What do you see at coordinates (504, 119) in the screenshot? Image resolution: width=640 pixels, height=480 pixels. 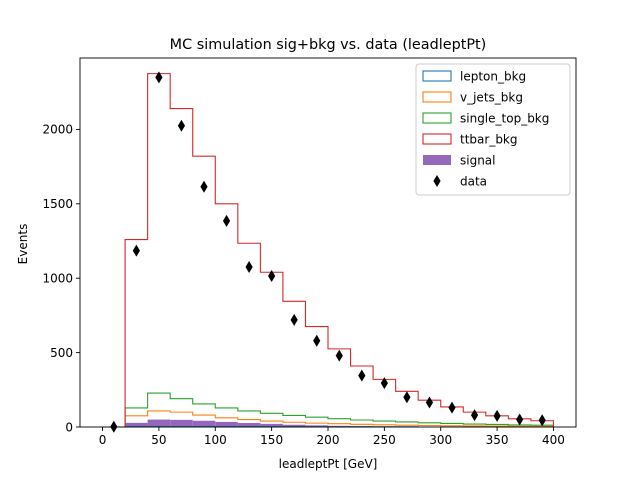 I see `single-top-bkg-legend-label: single_top_bkg` at bounding box center [504, 119].